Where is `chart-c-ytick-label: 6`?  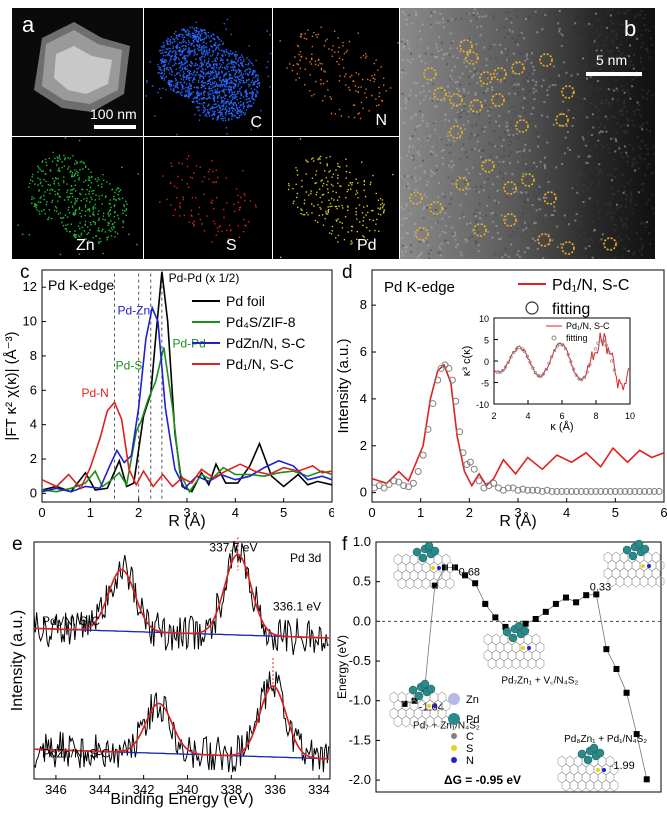 chart-c-ytick-label: 6 is located at coordinates (33, 389).